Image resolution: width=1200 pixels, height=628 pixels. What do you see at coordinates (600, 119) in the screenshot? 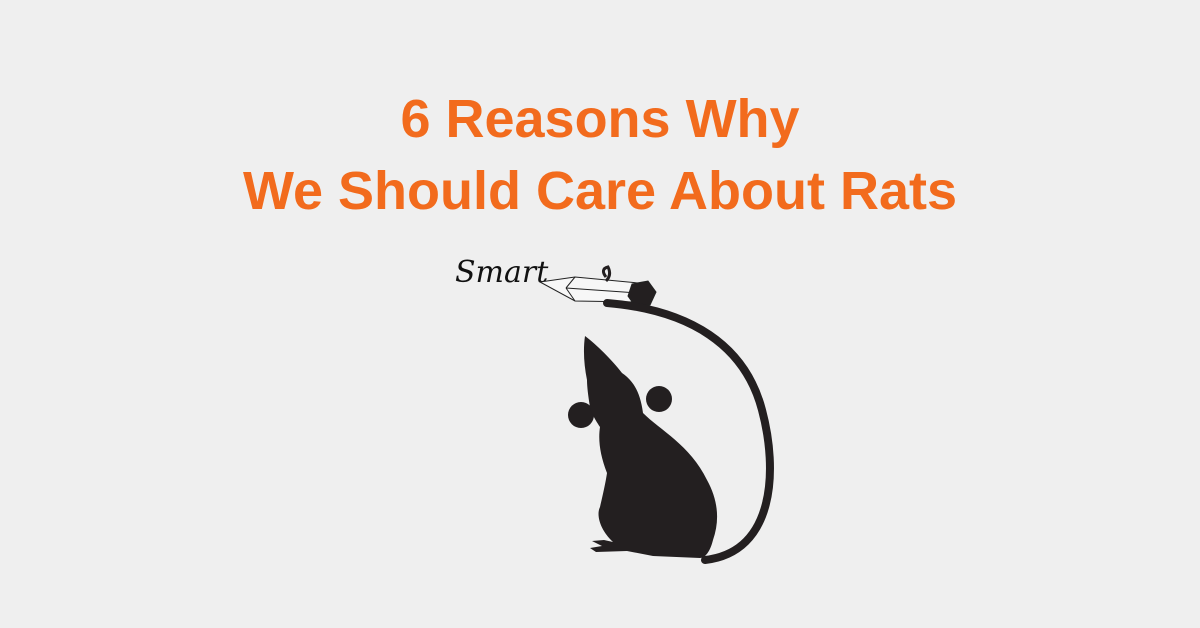
I see `title-line-1: 6 Reasons Why` at bounding box center [600, 119].